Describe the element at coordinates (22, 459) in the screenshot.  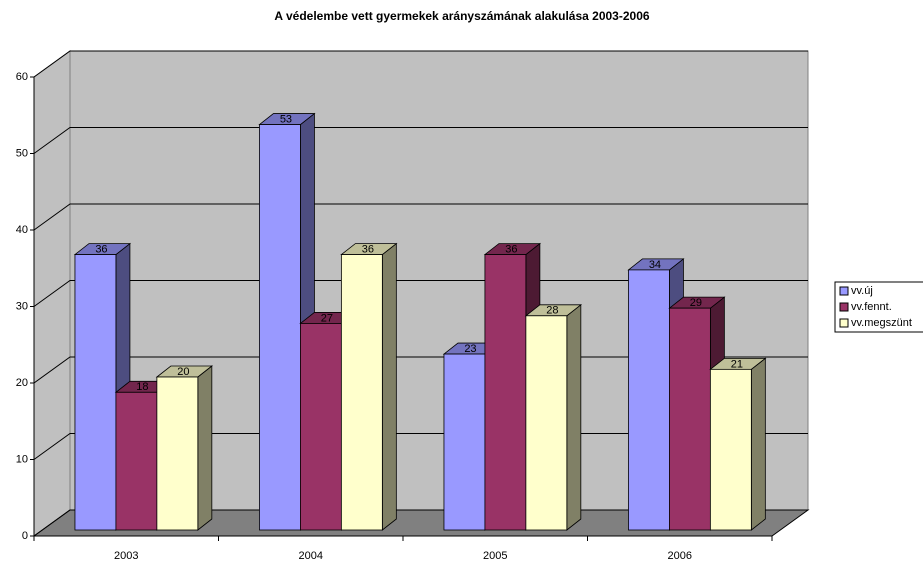
I see `y-tick-label: 10` at that location.